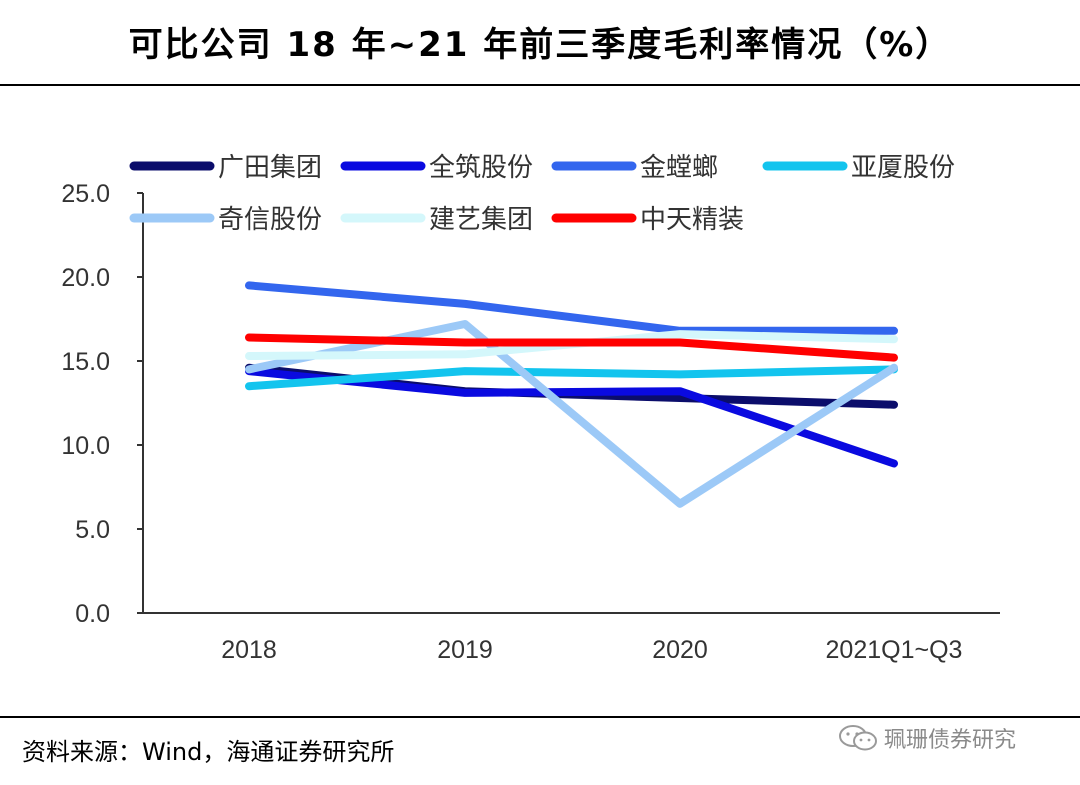  Describe the element at coordinates (249, 650) in the screenshot. I see `x-tick-label: 2018` at that location.